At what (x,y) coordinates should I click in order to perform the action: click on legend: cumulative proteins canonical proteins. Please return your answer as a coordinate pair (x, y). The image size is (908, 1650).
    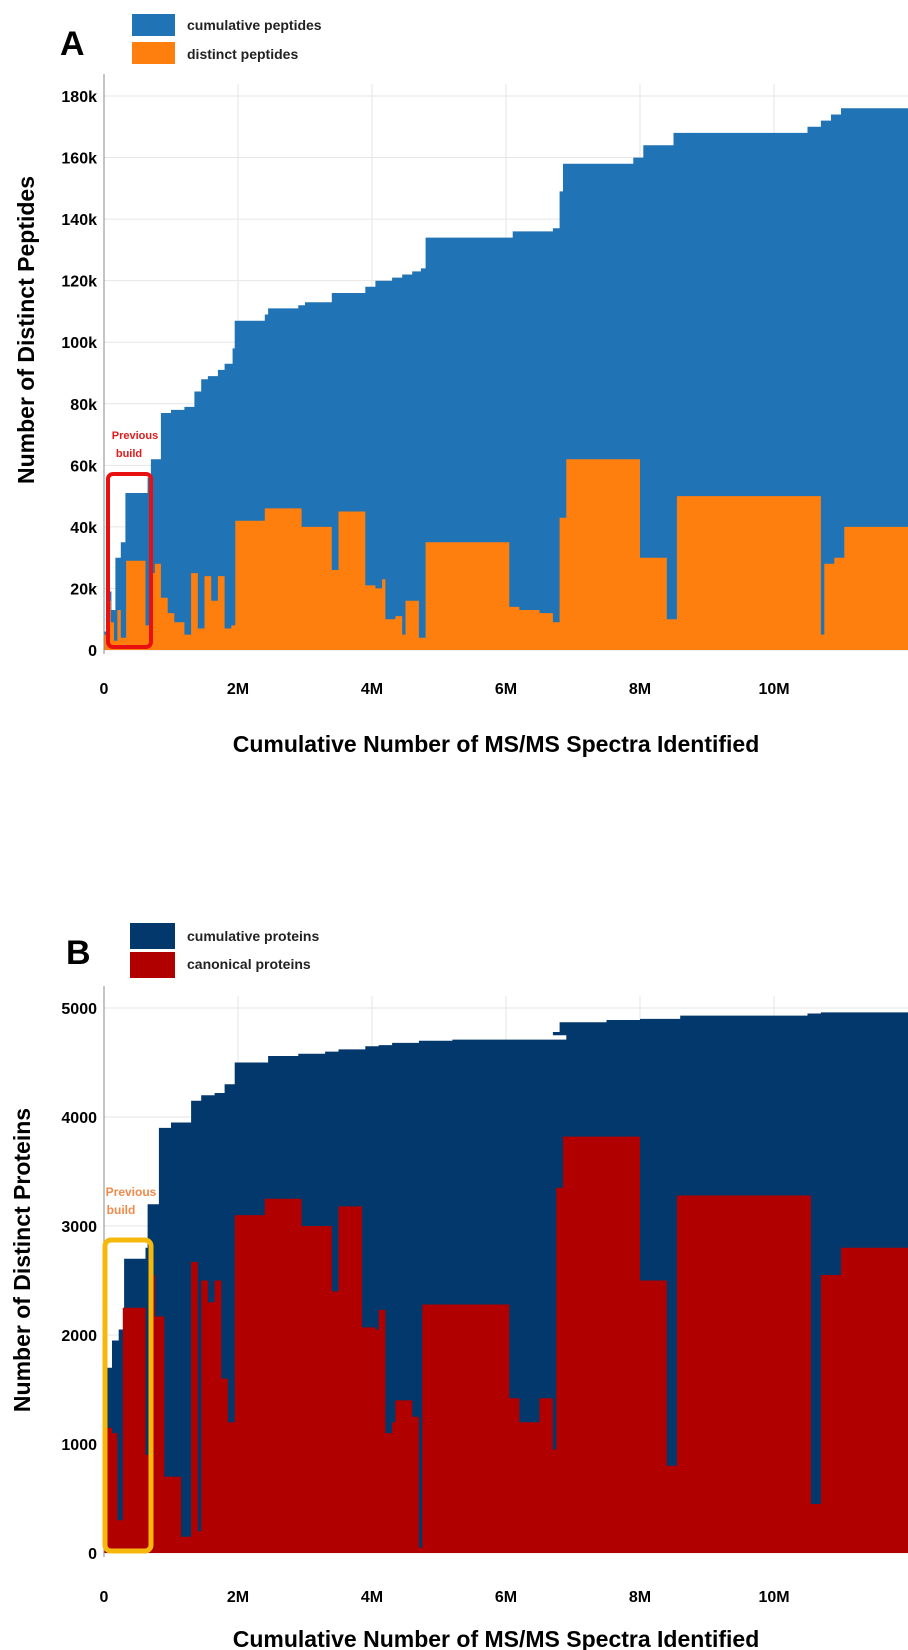
    Looking at the image, I should click on (224, 950).